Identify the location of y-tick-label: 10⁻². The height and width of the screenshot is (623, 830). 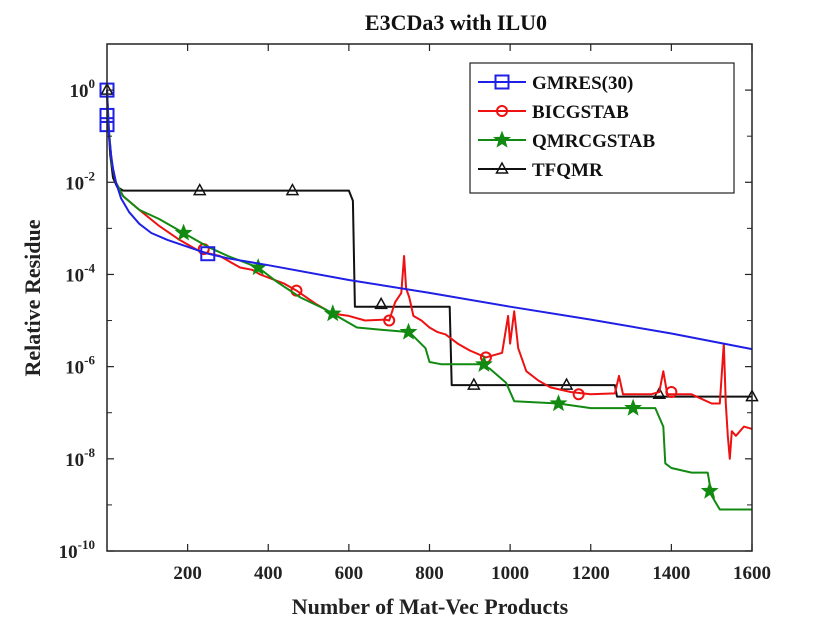
(80, 181).